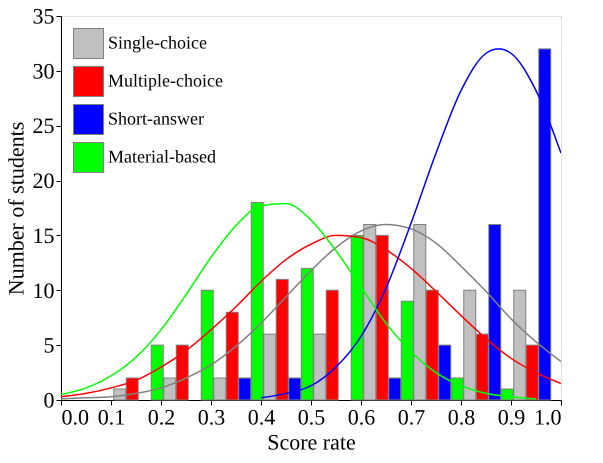 Image resolution: width=603 pixels, height=463 pixels. What do you see at coordinates (43, 16) in the screenshot?
I see `y-tick-label: 35` at bounding box center [43, 16].